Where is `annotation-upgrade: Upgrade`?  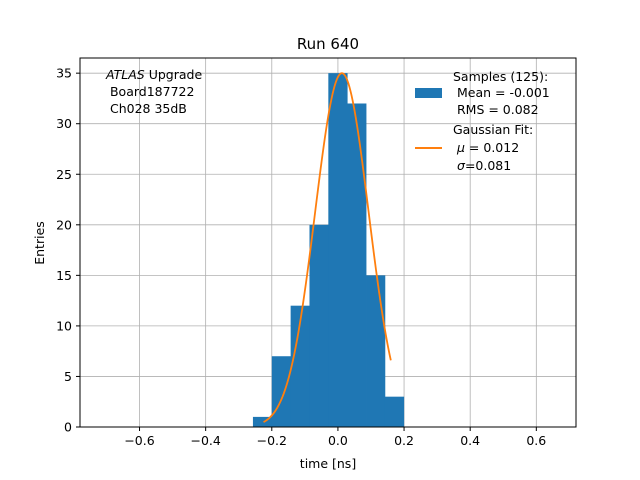
annotation-upgrade: Upgrade is located at coordinates (174, 74).